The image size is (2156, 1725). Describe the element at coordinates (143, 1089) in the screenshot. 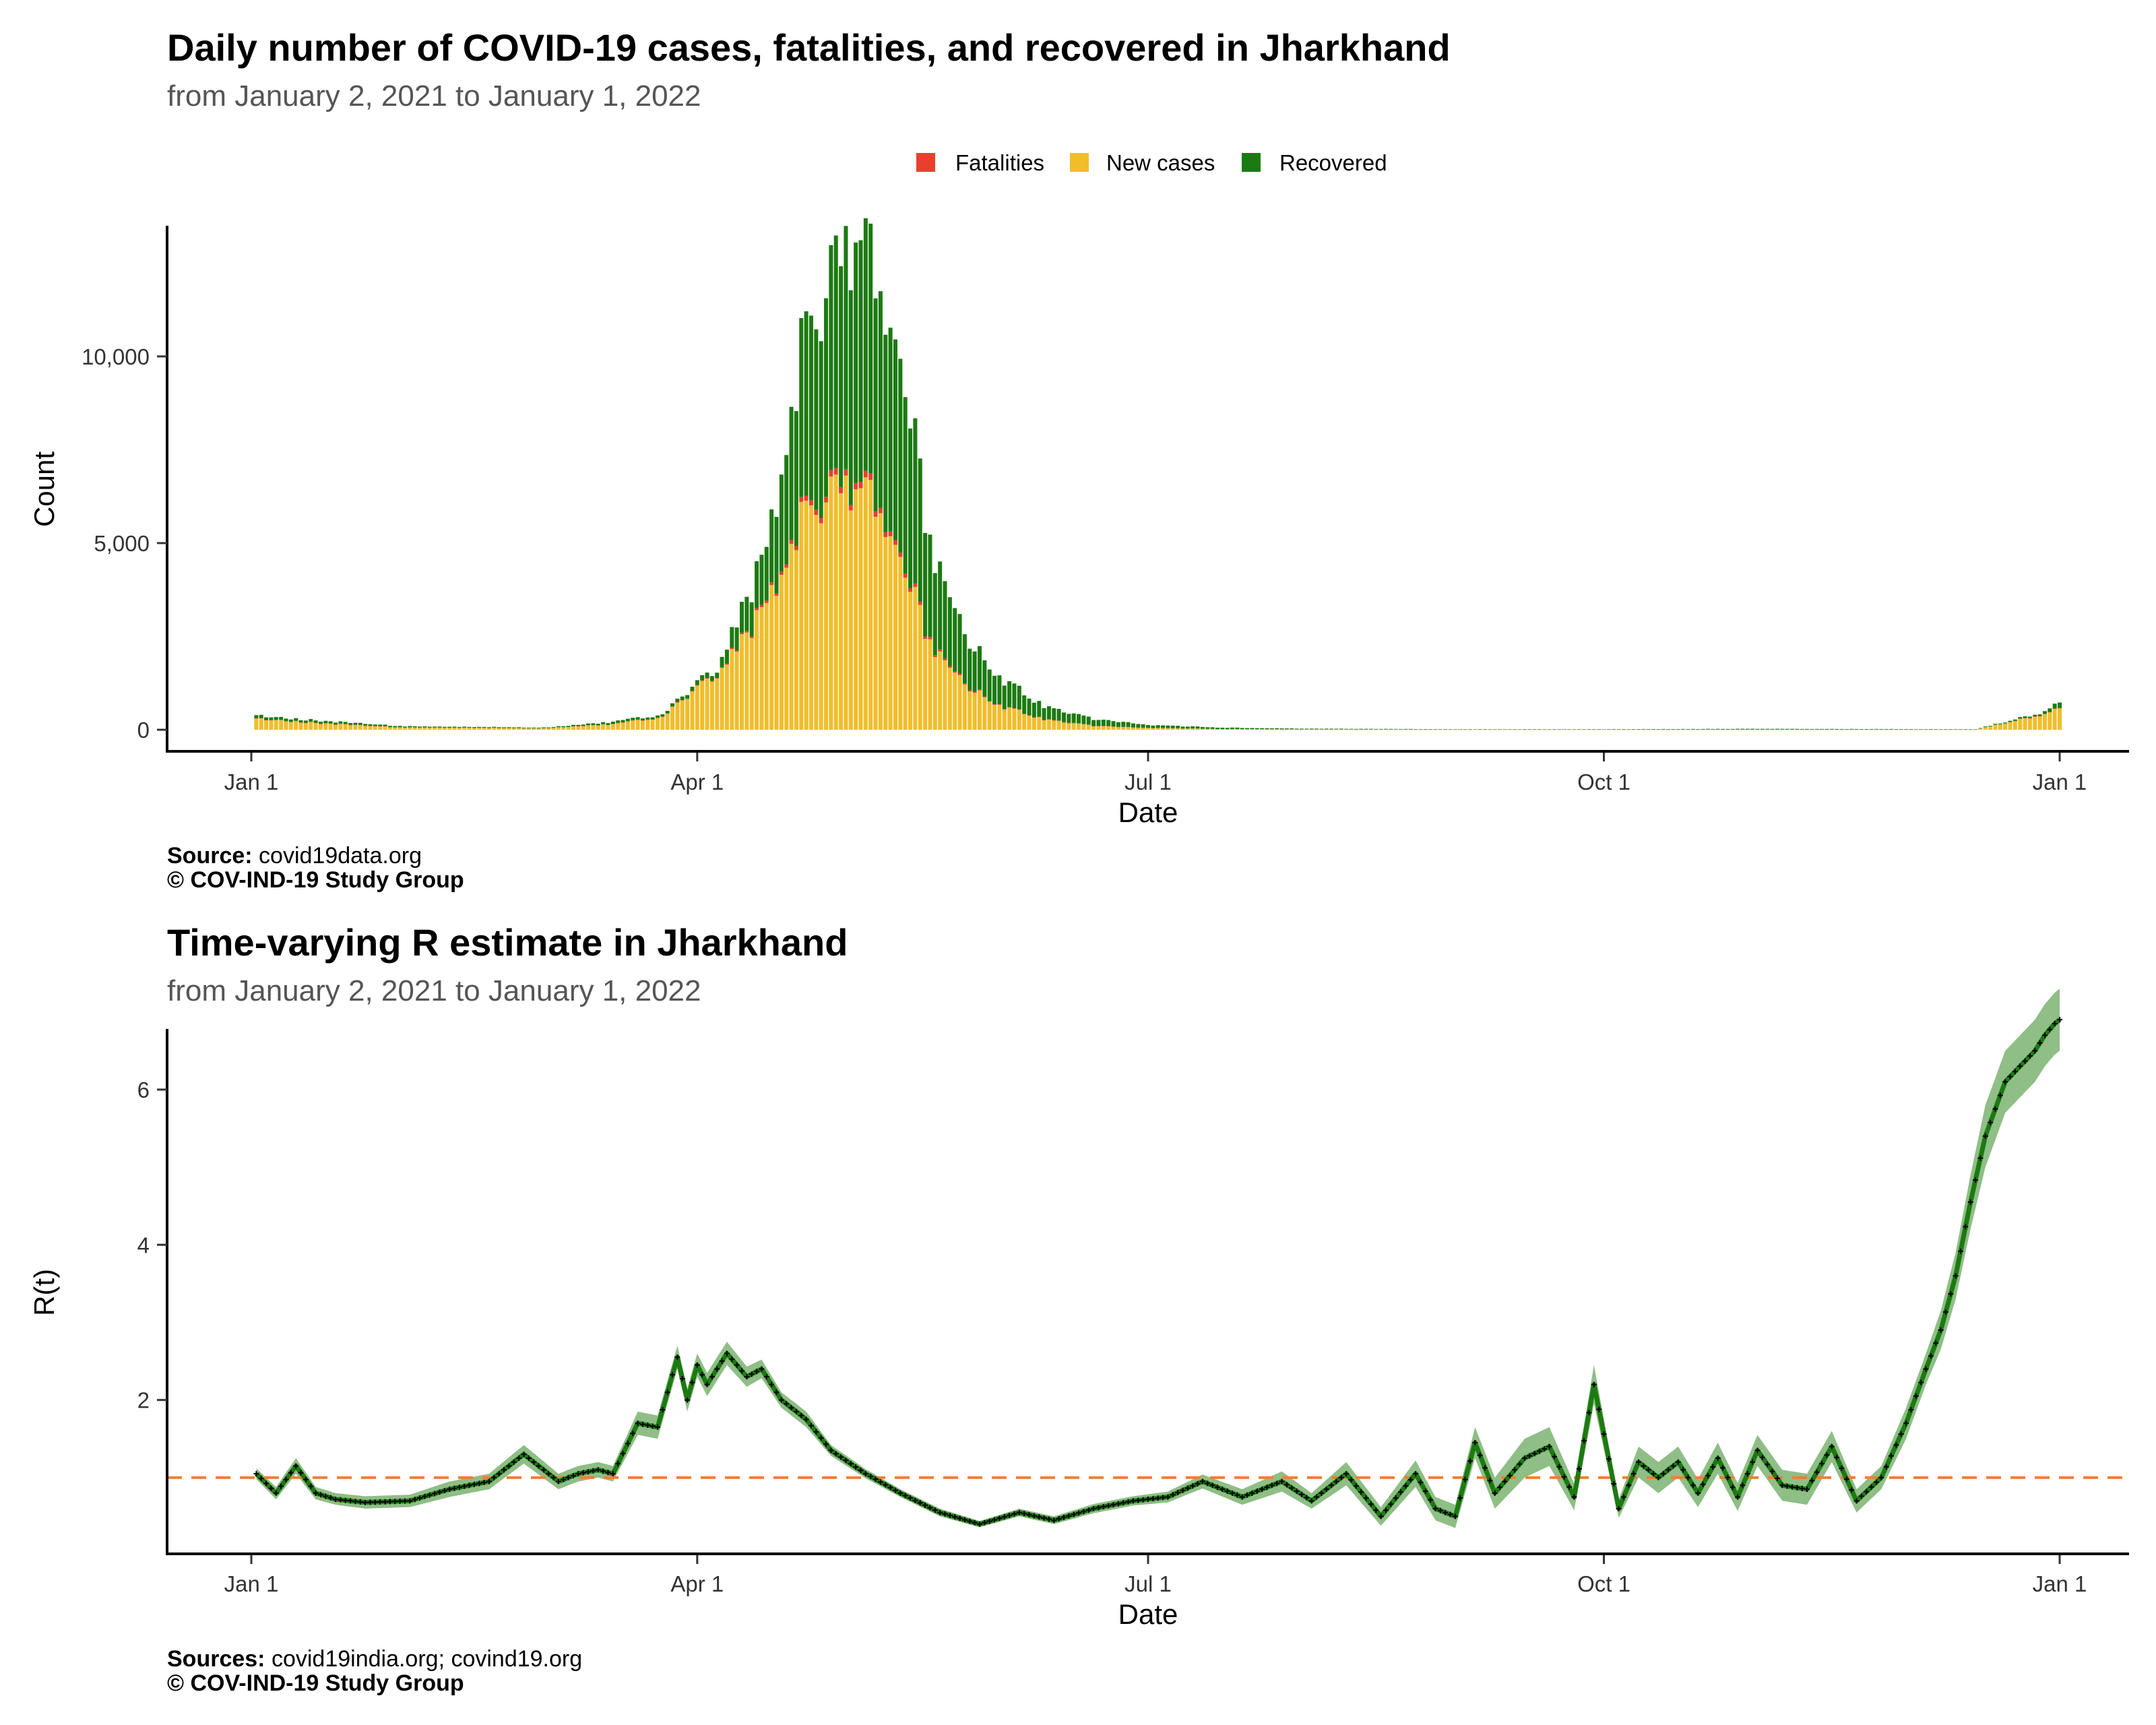

I see `y-tick-label: 6` at that location.